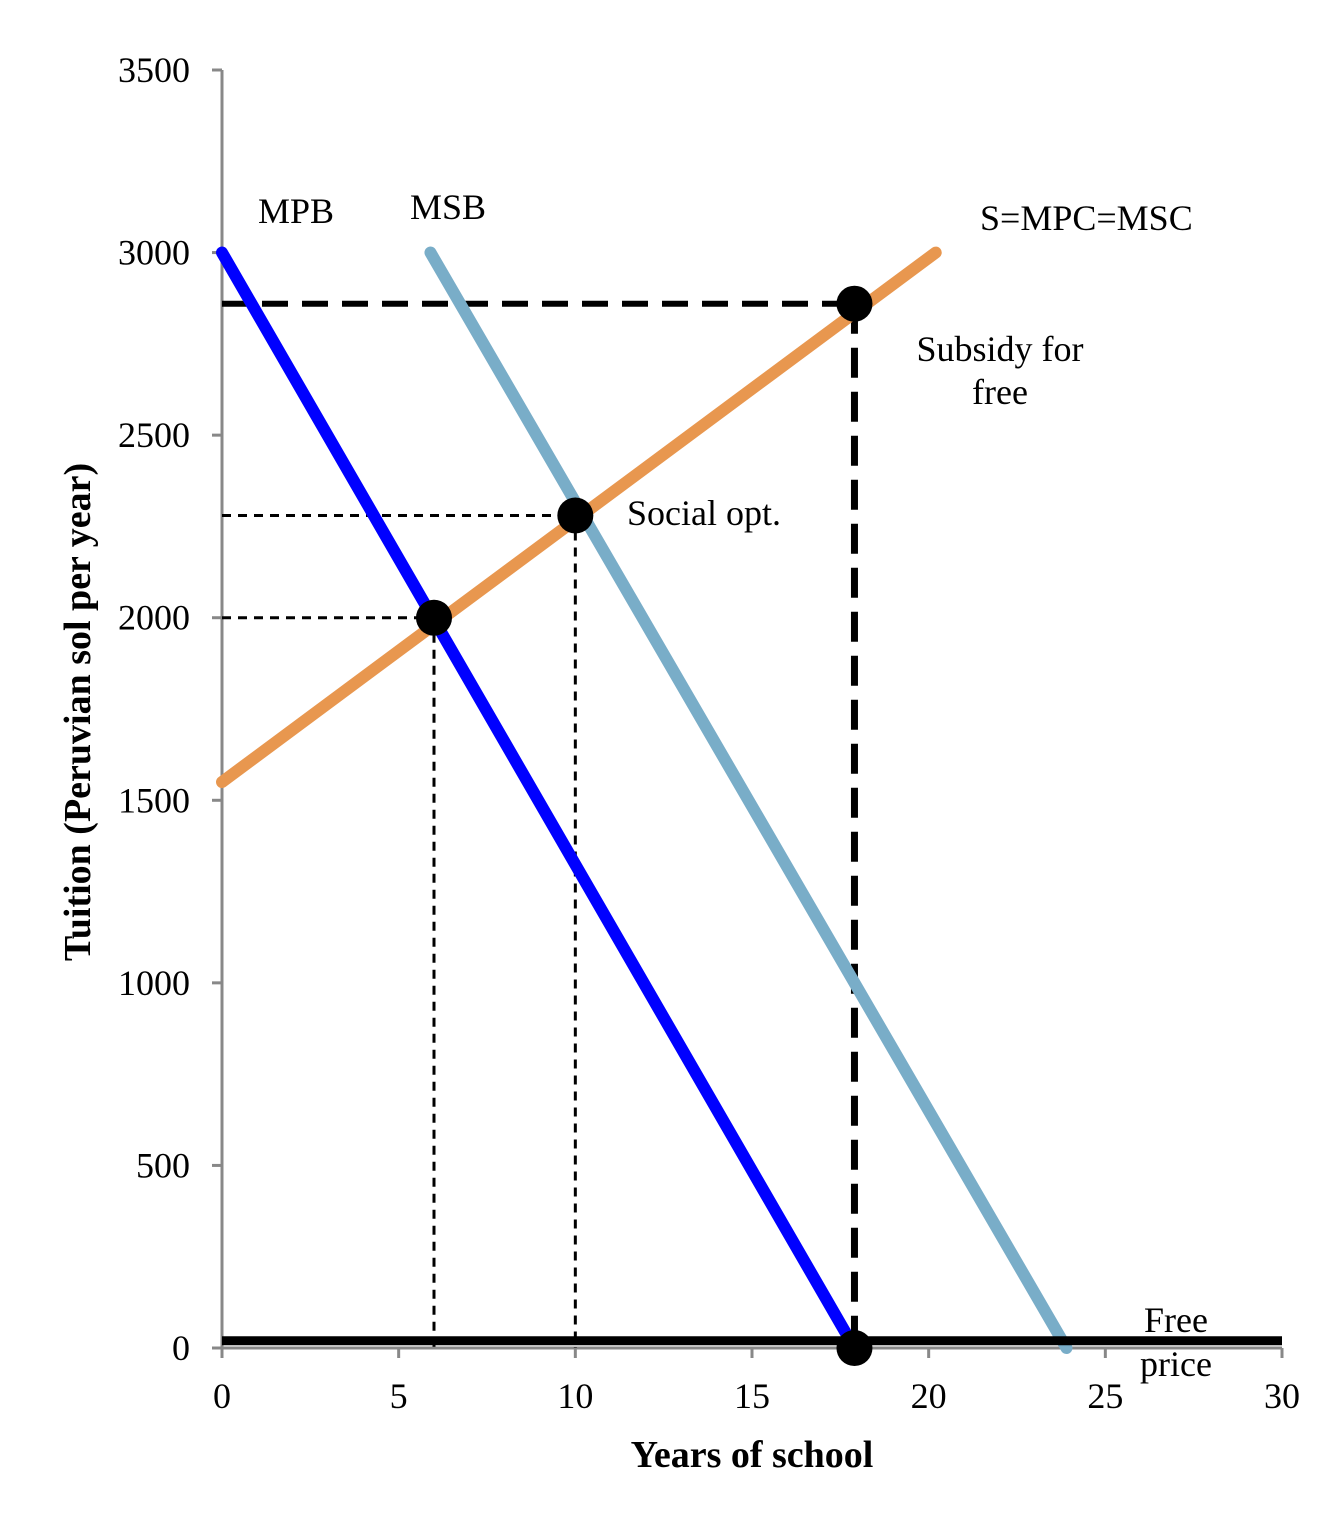 This screenshot has width=1344, height=1536. I want to click on x-tick-label: 10, so click(575, 1396).